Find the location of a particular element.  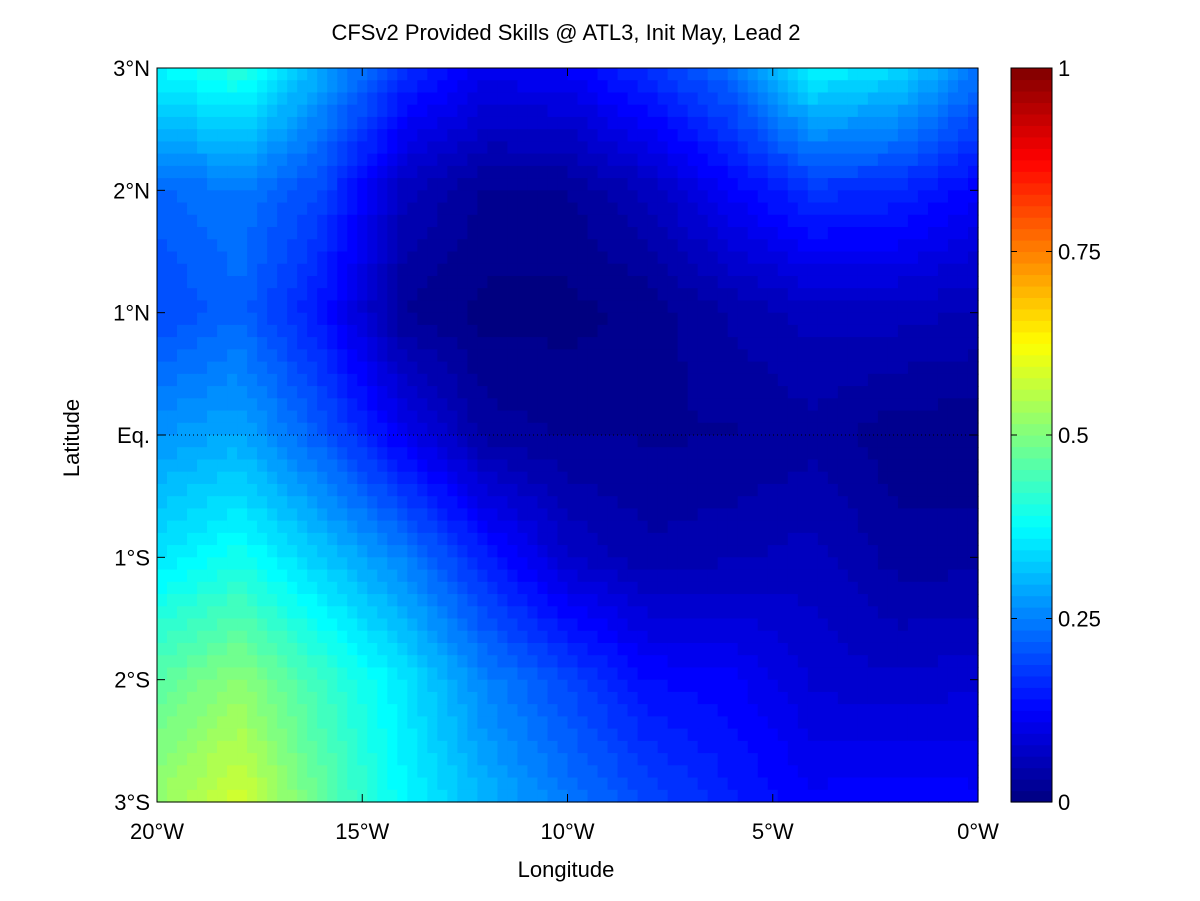

colorbar: 00.250.50.751 is located at coordinates (1055, 435).